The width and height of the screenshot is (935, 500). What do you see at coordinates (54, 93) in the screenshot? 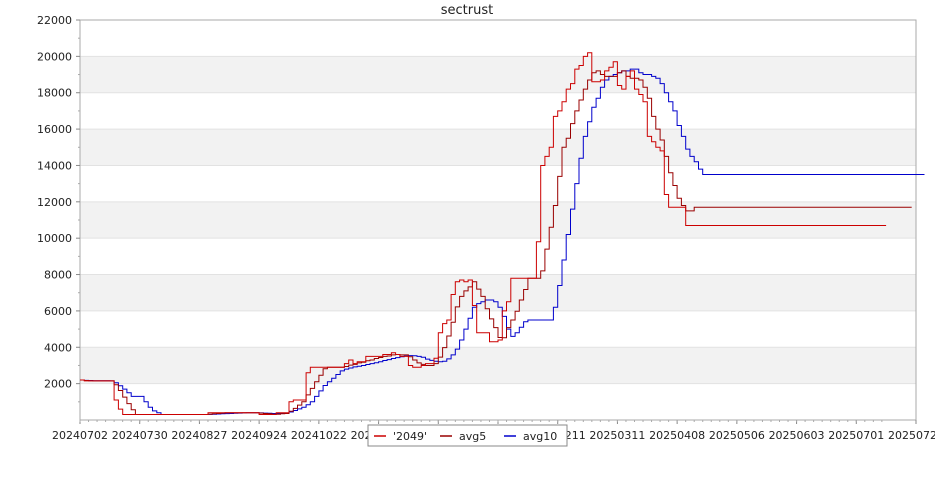
I see `y-tick-label: 18000` at bounding box center [54, 93].